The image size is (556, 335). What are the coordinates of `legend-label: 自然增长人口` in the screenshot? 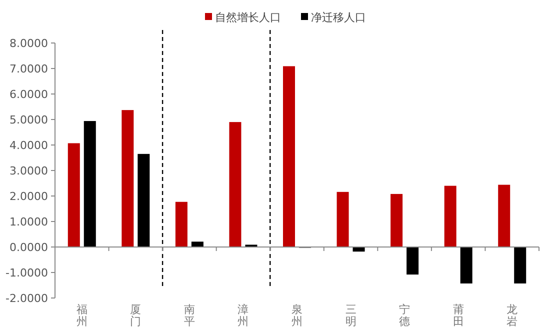 It's located at (248, 17).